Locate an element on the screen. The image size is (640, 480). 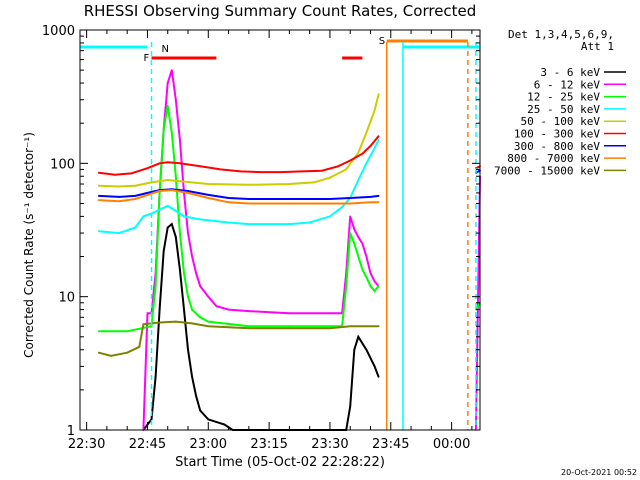
legend-label: 7000 - 15000 keV is located at coordinates (547, 170).